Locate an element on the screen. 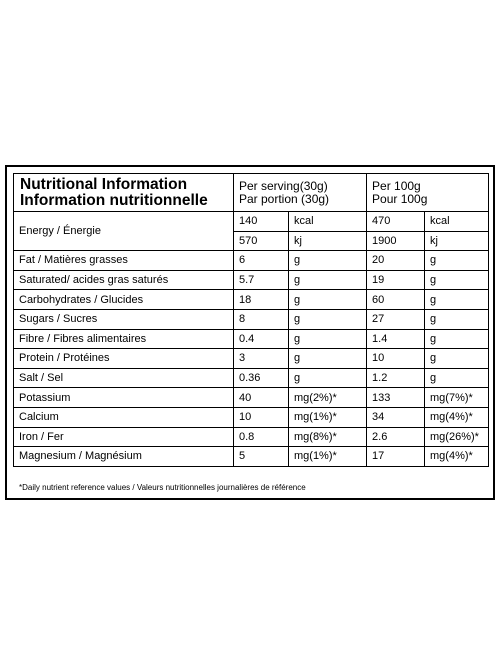  table-row: Protein / Protéines 3 g 10 g is located at coordinates (251, 358).